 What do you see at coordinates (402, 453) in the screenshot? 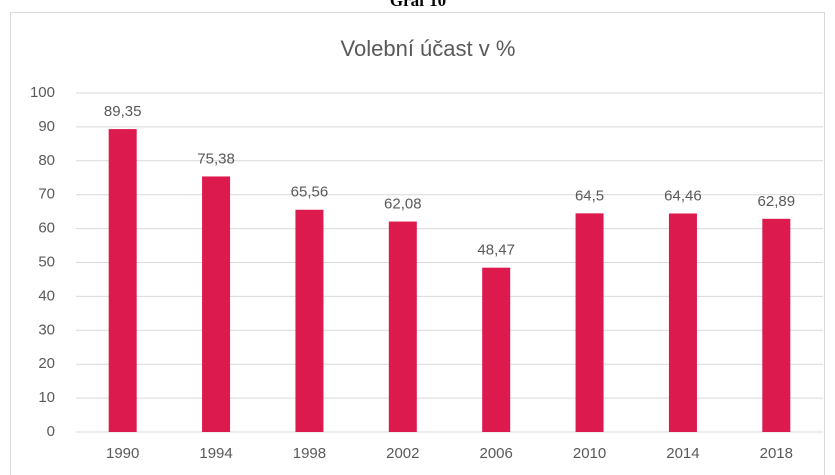
I see `x-tick-label: 2002` at bounding box center [402, 453].